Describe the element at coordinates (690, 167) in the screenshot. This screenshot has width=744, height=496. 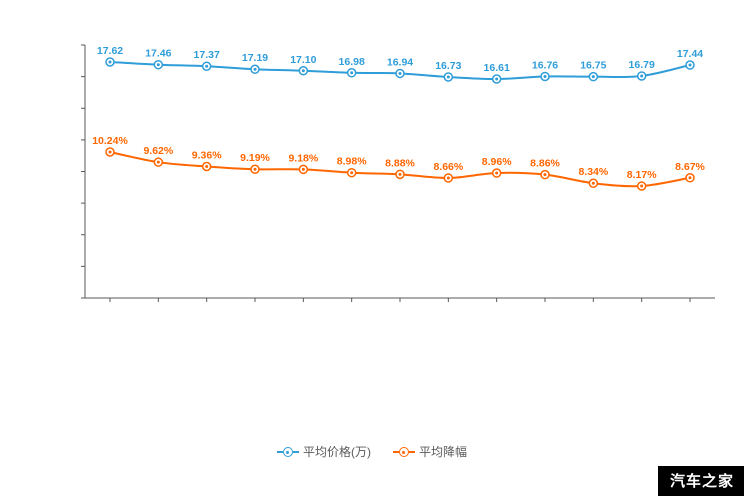
I see `data-point-label: 8.67%` at that location.